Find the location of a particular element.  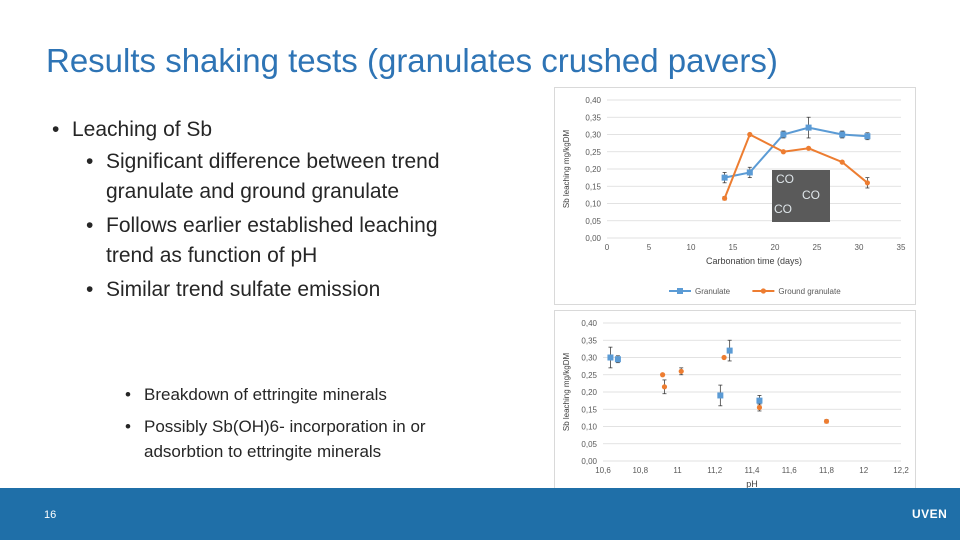

bullet-text: Leaching of Sb is located at coordinates (142, 129).